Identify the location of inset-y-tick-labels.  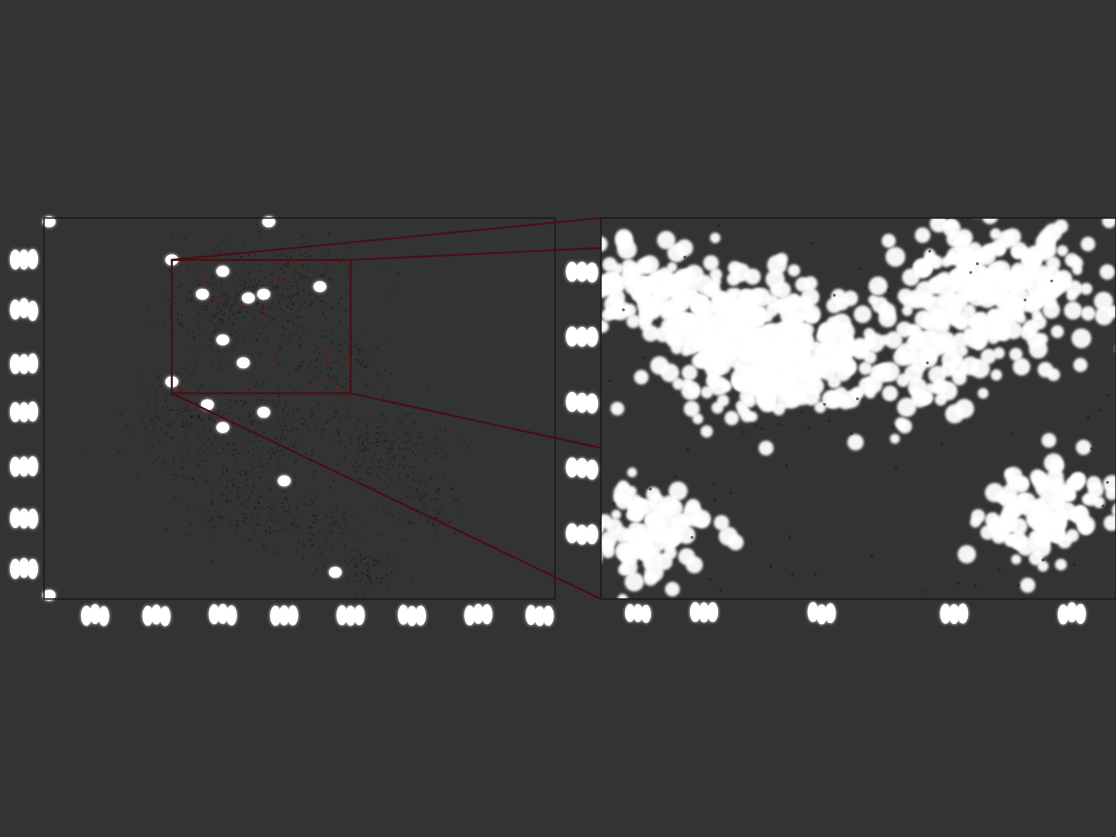
(582, 403).